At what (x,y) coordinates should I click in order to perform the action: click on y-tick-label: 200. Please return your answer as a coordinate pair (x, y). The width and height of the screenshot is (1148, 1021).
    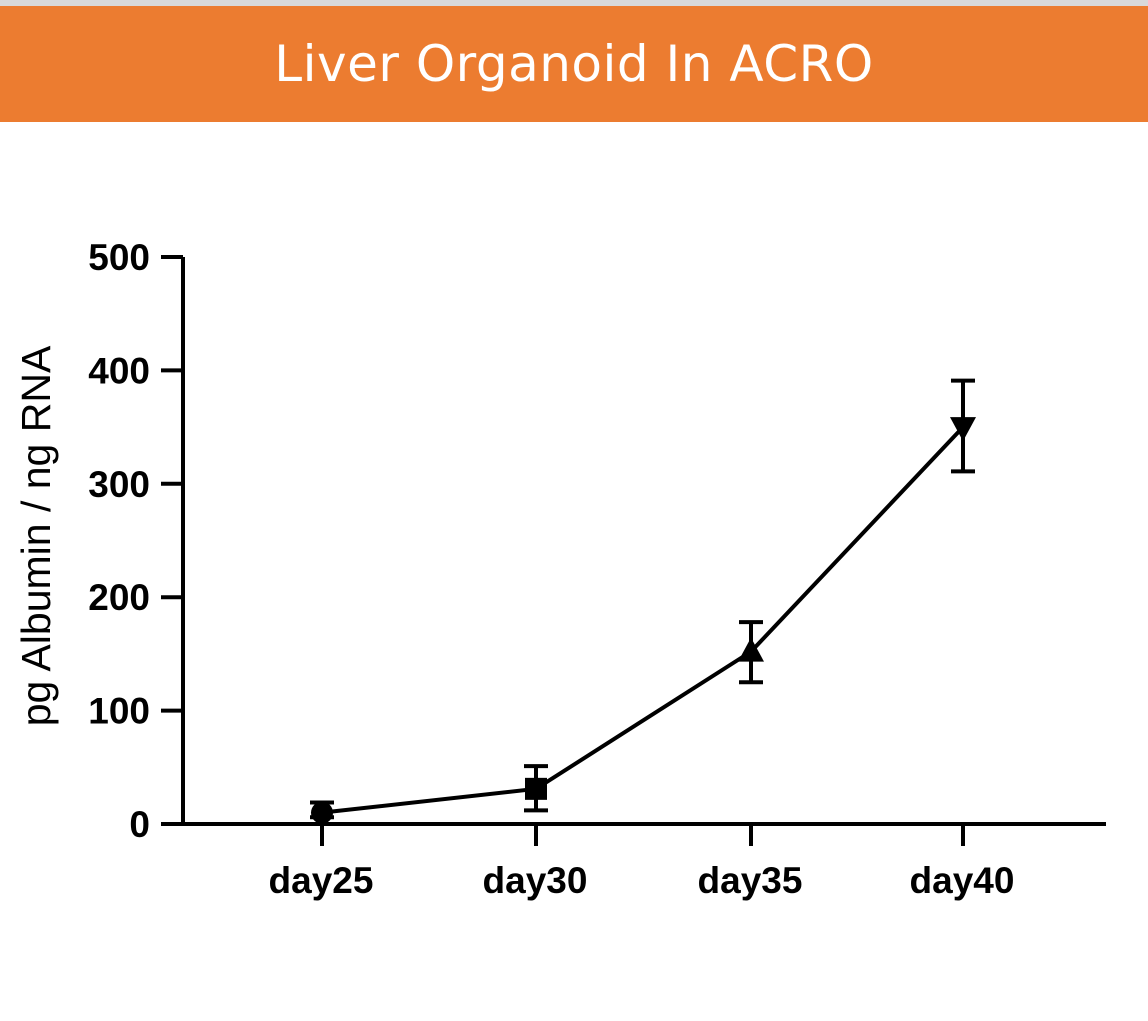
    Looking at the image, I should click on (119, 597).